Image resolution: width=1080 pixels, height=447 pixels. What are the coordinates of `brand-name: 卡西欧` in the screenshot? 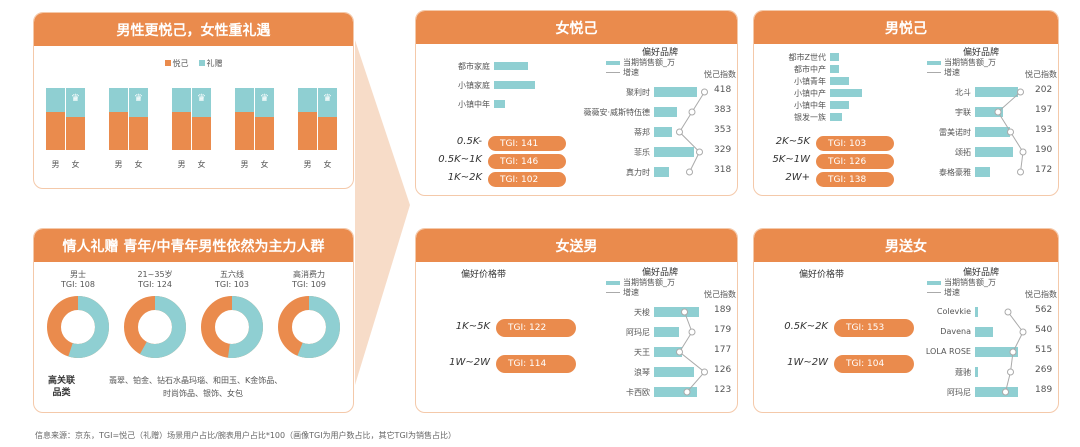 It's located at (638, 392).